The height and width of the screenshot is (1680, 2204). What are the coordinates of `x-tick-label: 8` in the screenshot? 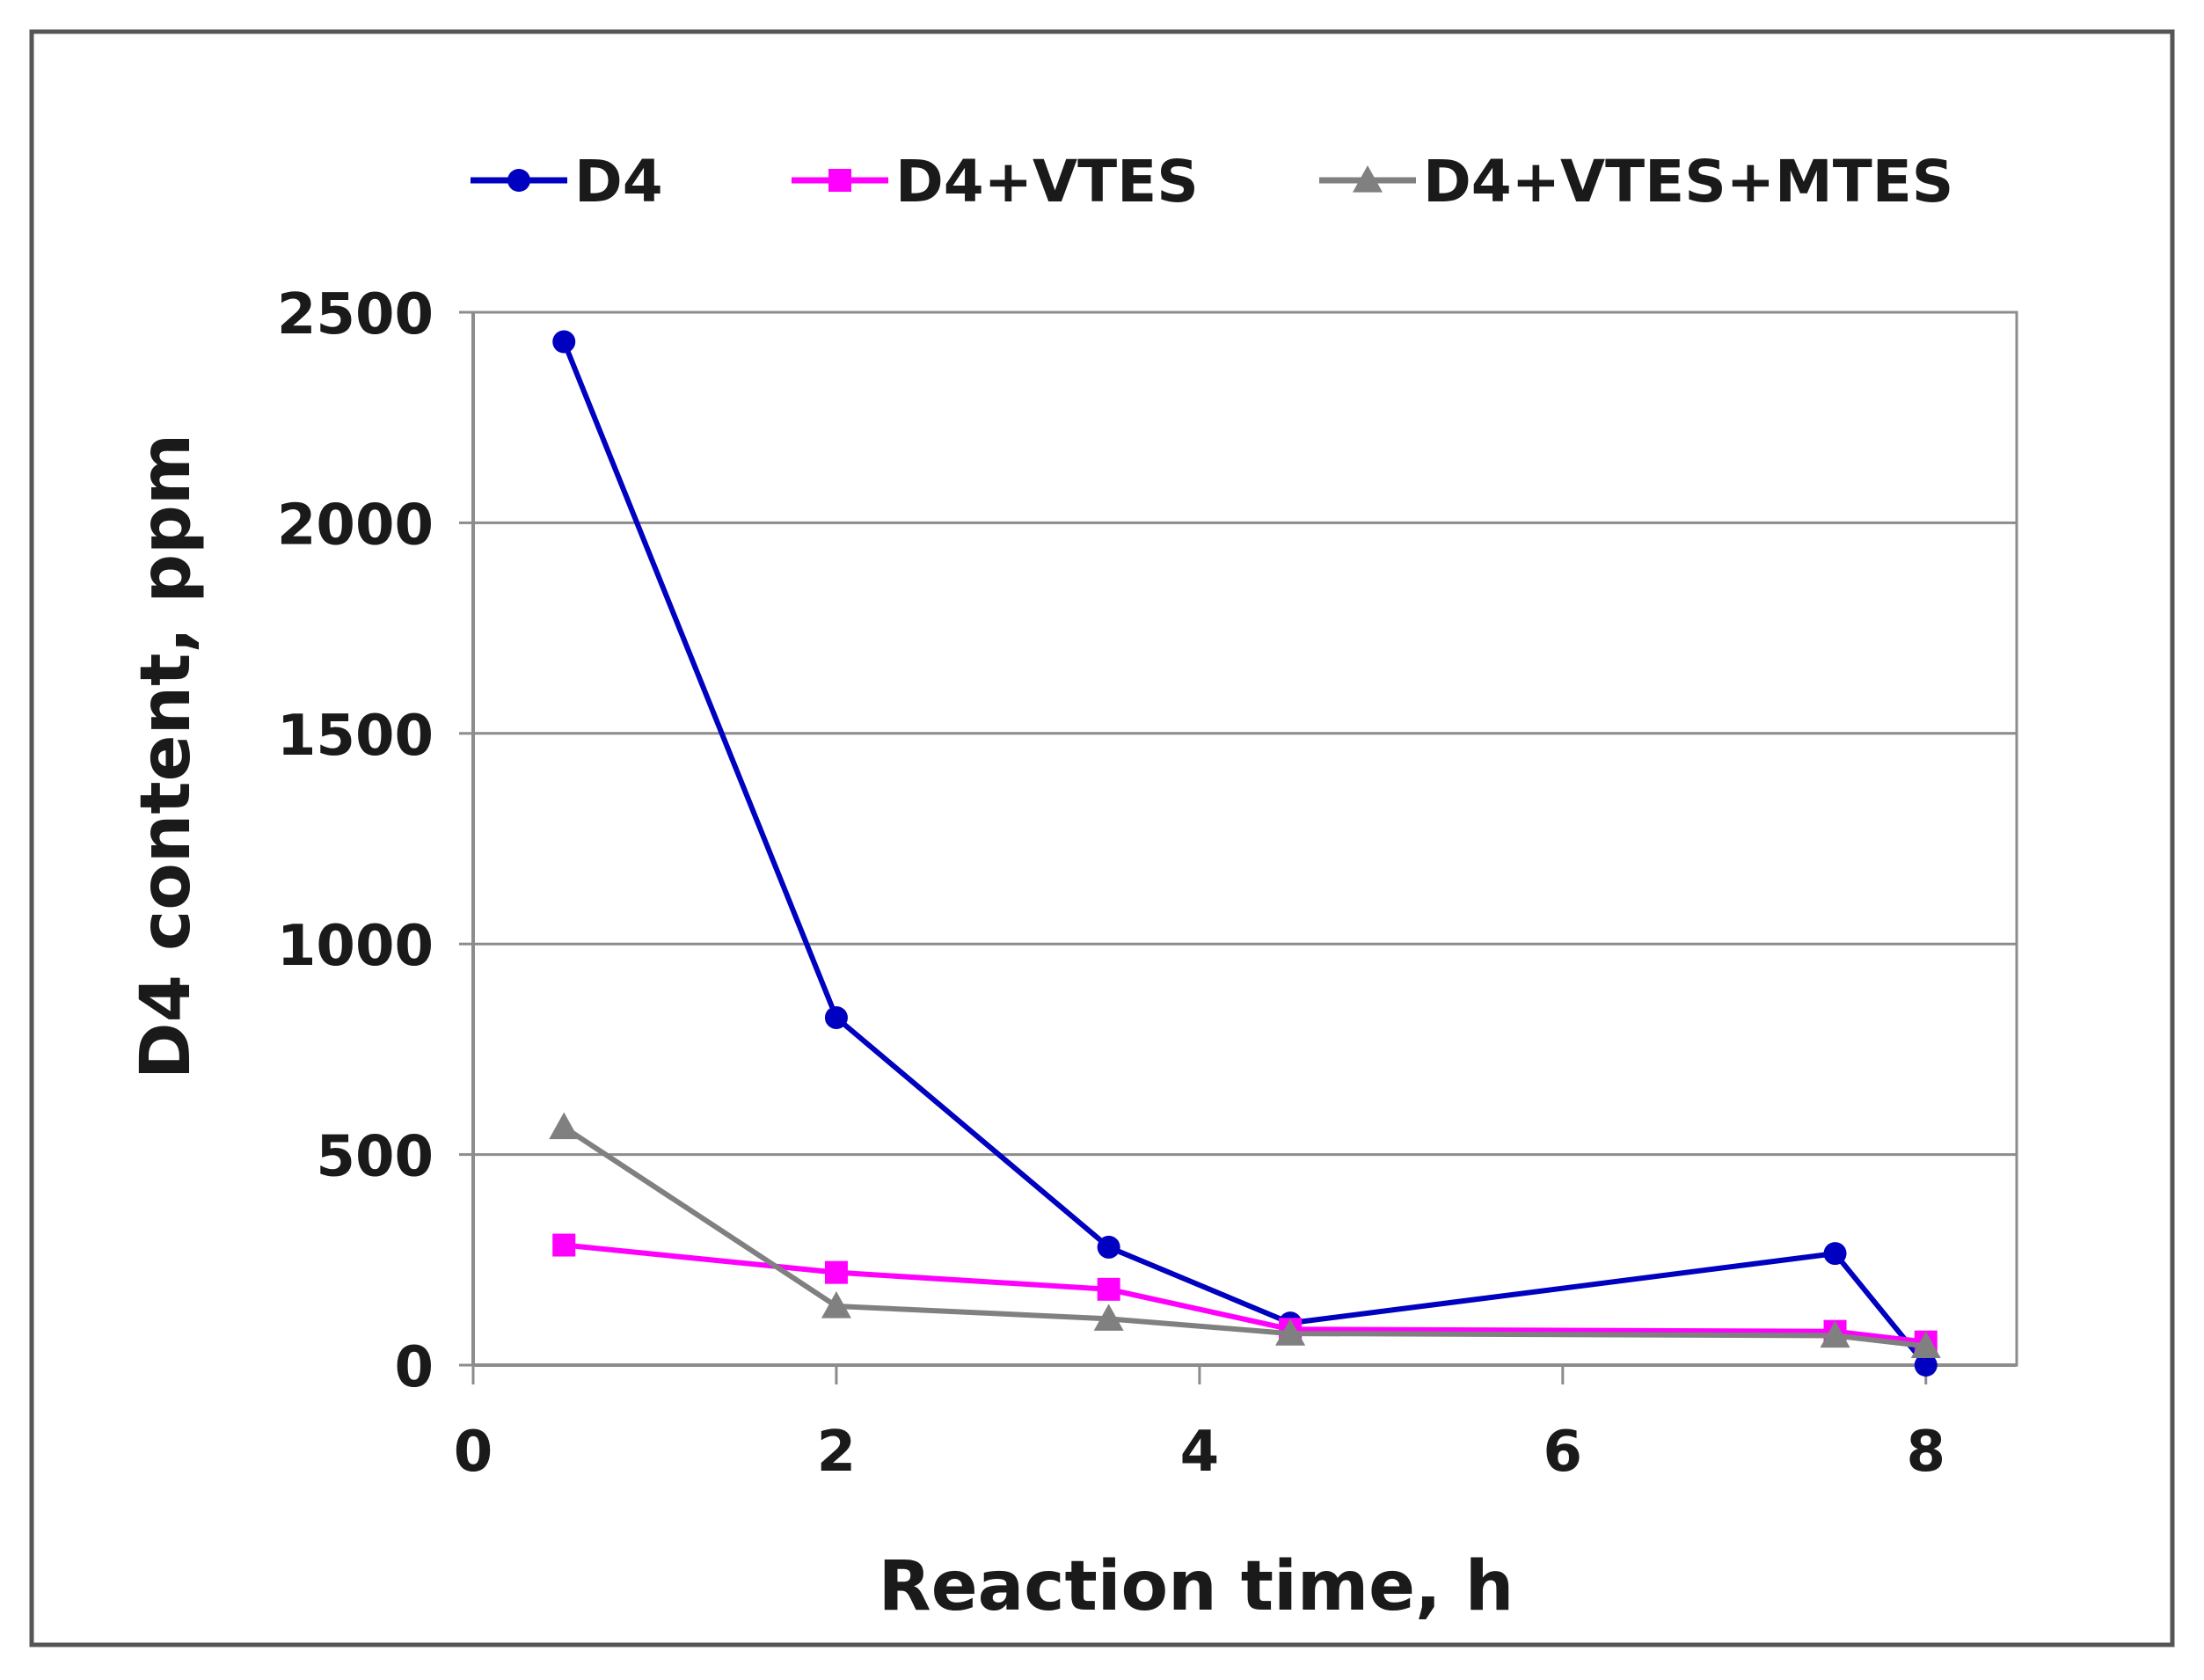 It's located at (1926, 1452).